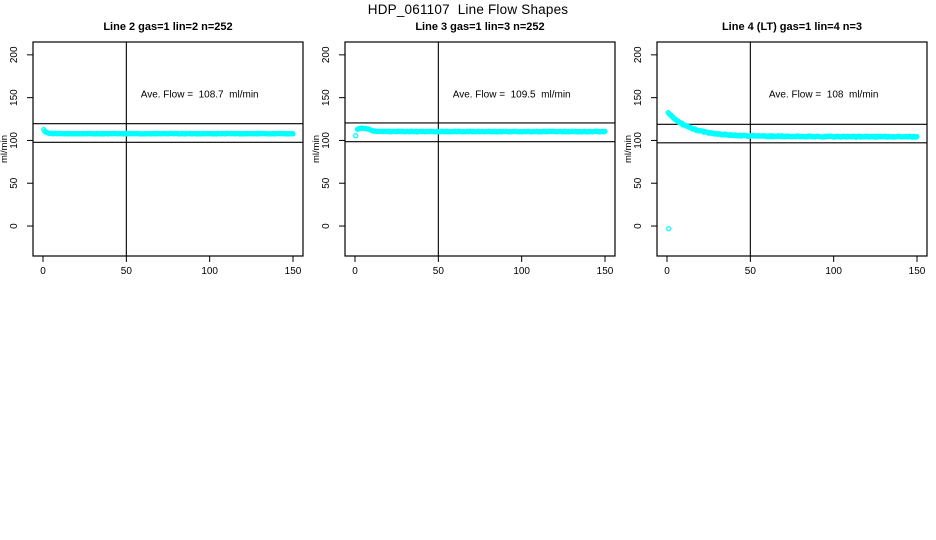 This screenshot has width=936, height=540. Describe the element at coordinates (168, 27) in the screenshot. I see `subplot-line2-title: Line 2 gas=1 lin=2 n=252` at that location.